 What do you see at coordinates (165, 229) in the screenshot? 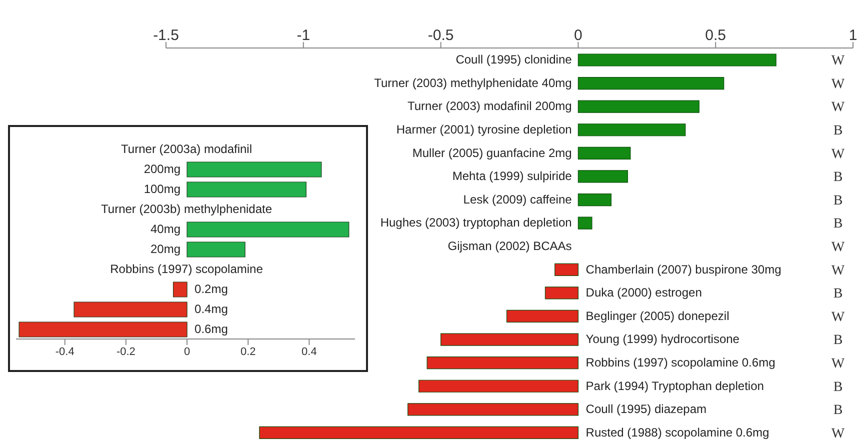
I see `y-tick-label: 40mg` at bounding box center [165, 229].